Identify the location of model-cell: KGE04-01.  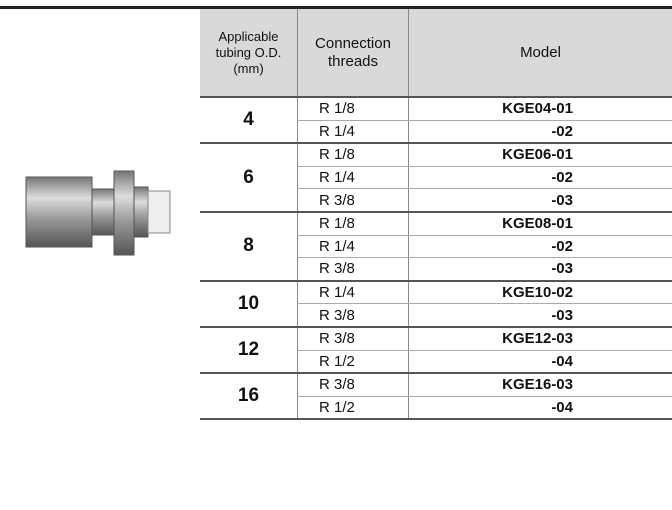
(540, 109).